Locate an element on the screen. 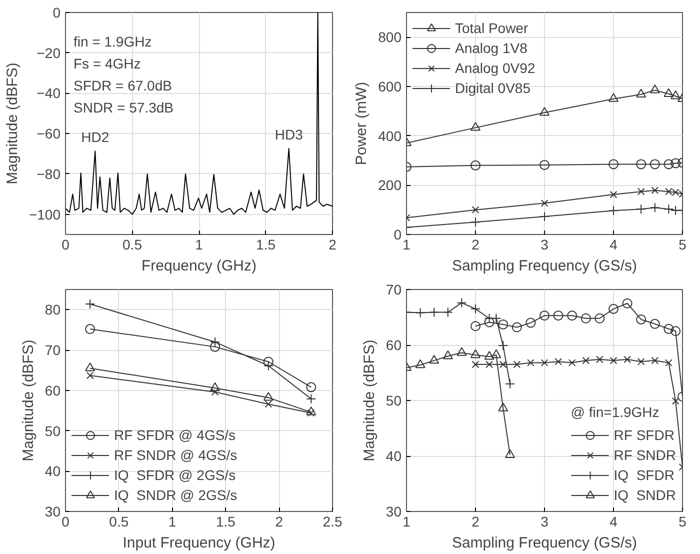 The height and width of the screenshot is (554, 700). x-tick-label: 2.5 is located at coordinates (332, 522).